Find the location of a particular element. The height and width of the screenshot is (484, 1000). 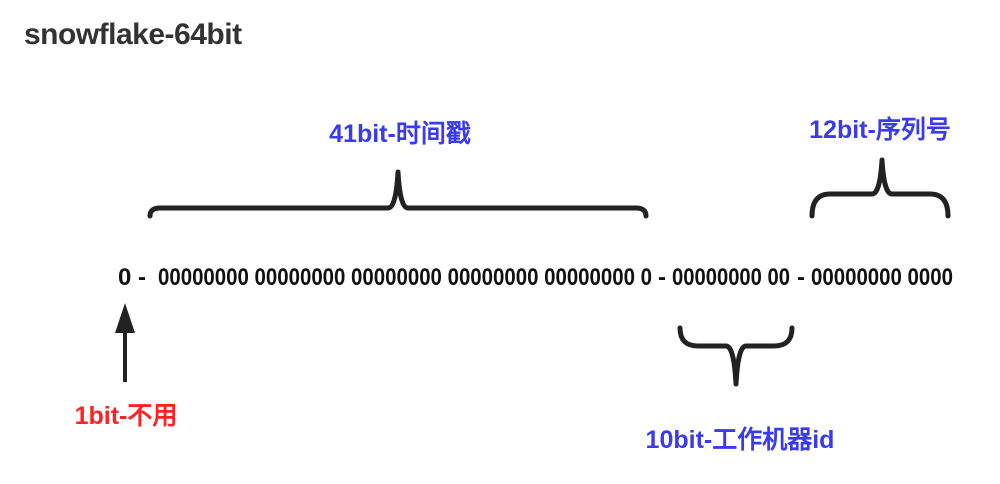

bit-sequence: 00000000 0000 is located at coordinates (882, 277).